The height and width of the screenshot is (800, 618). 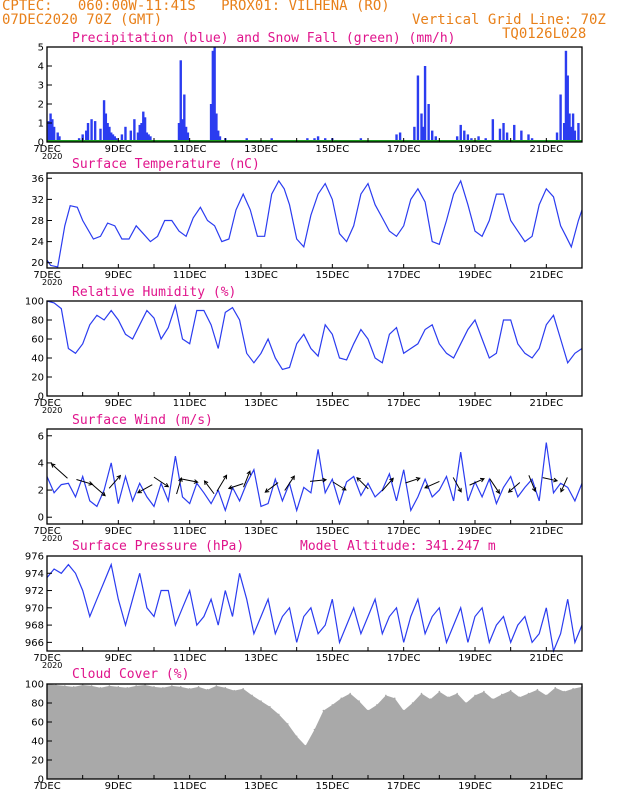 What do you see at coordinates (37, 242) in the screenshot?
I see `temp-ytick-label: 24` at bounding box center [37, 242].